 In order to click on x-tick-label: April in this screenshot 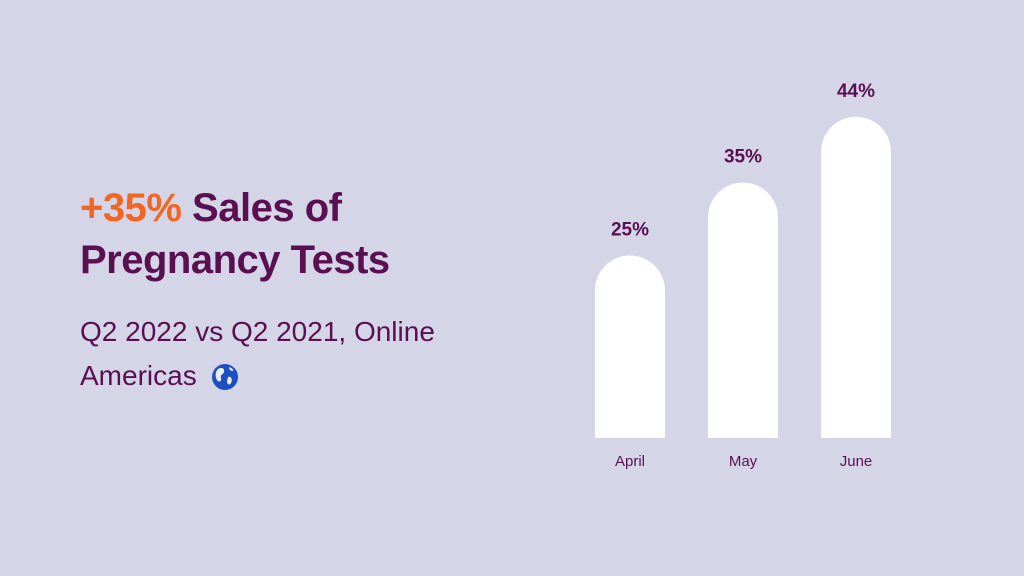, I will do `click(630, 461)`.